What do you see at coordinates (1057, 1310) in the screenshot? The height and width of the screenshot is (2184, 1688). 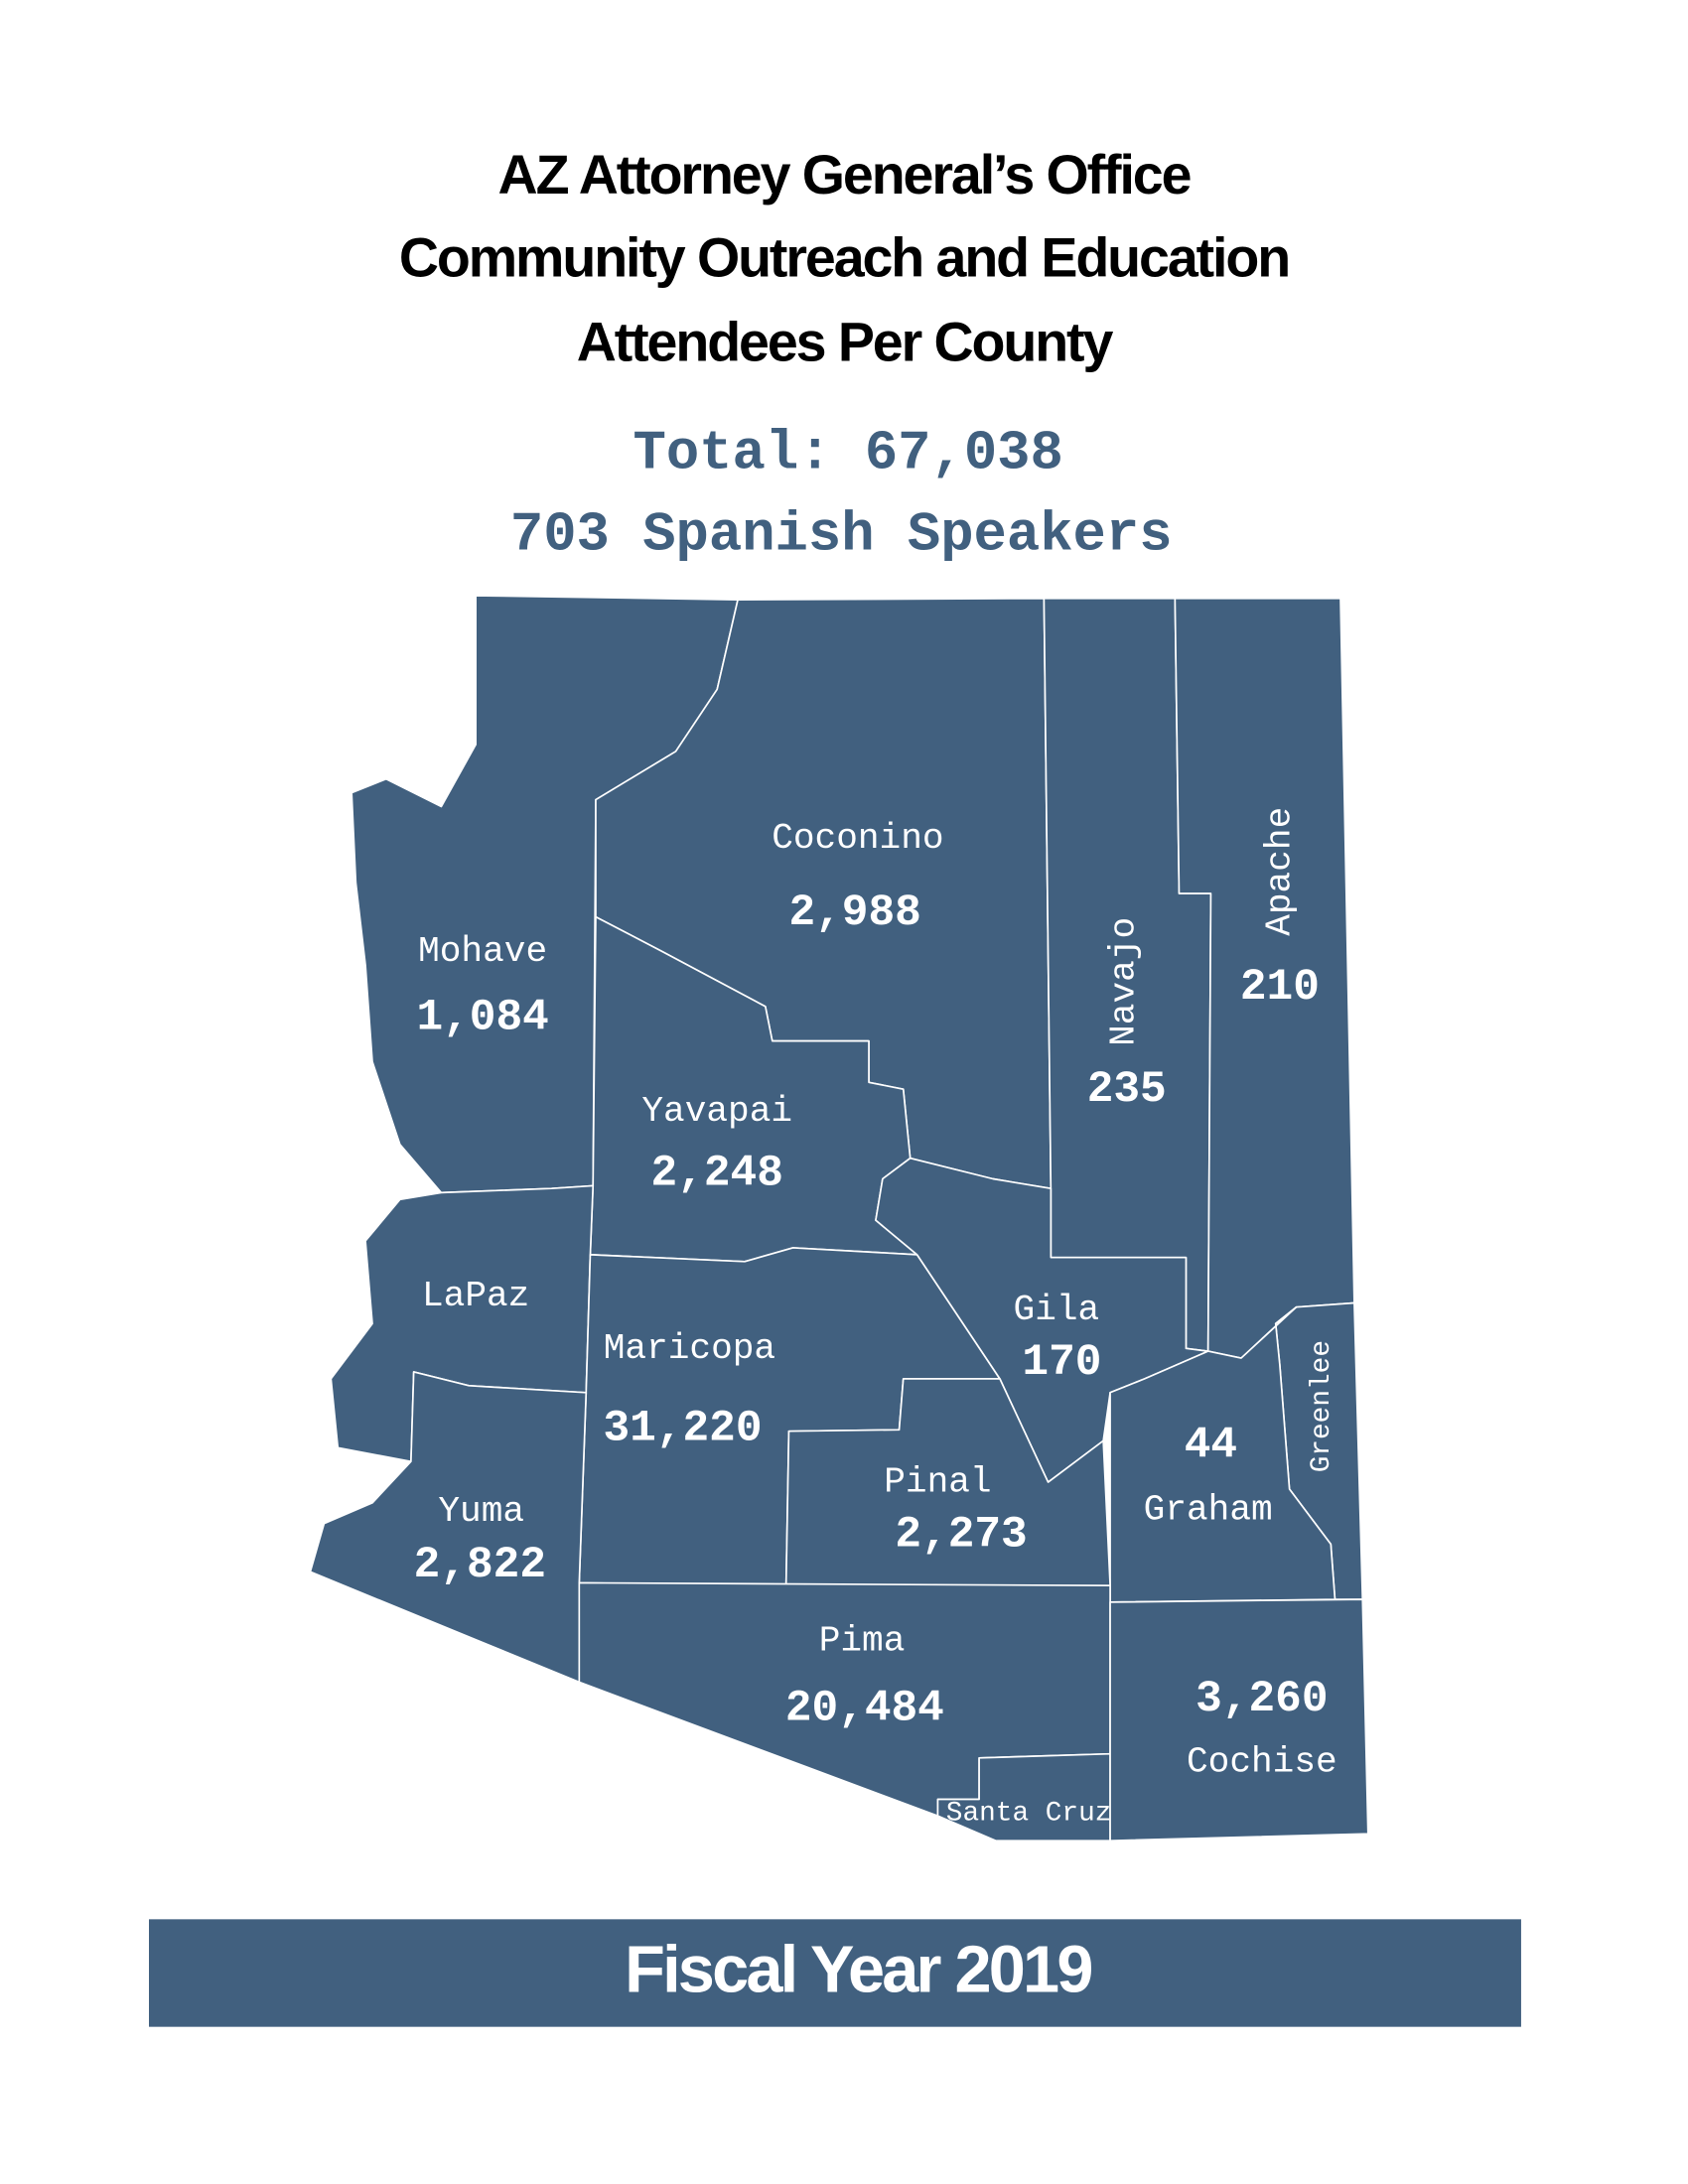 I see `county-name: Gila` at bounding box center [1057, 1310].